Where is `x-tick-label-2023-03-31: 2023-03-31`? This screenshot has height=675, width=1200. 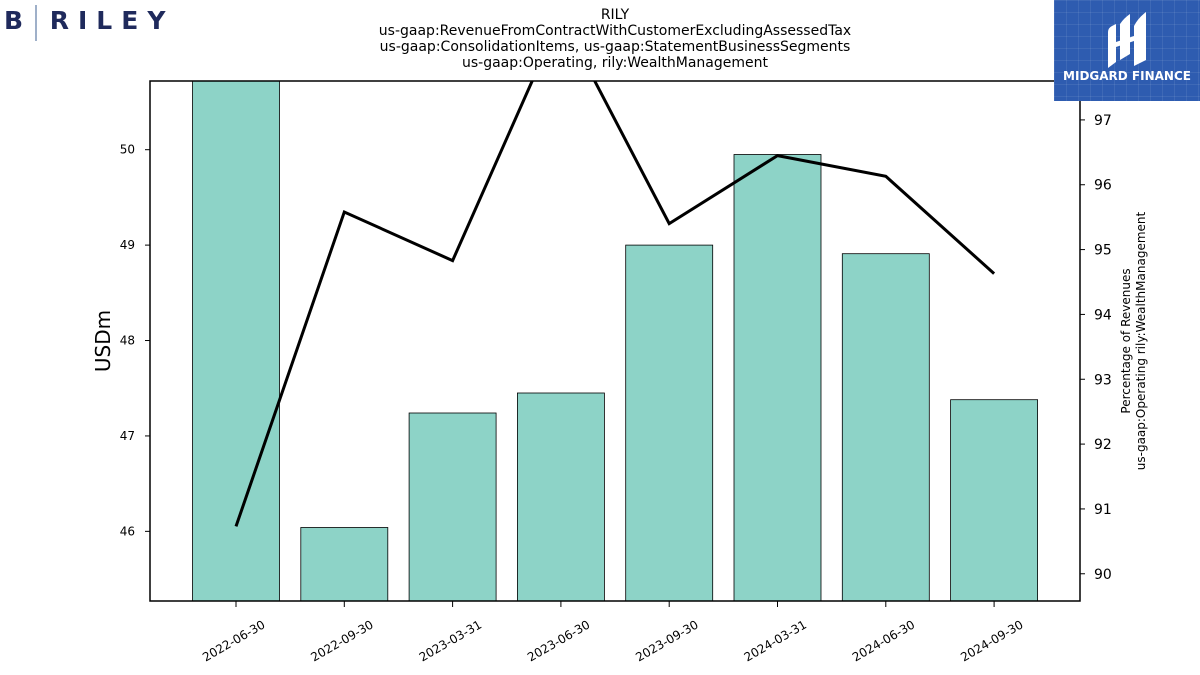
x-tick-label-2023-03-31: 2023-03-31 is located at coordinates (450, 640).